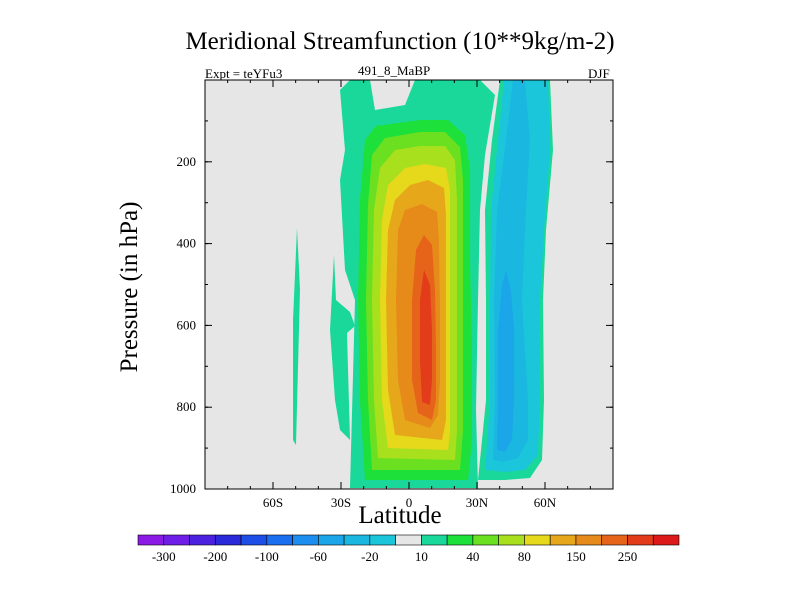 The image size is (800, 600). What do you see at coordinates (599, 73) in the screenshot?
I see `season-label: DJF` at bounding box center [599, 73].